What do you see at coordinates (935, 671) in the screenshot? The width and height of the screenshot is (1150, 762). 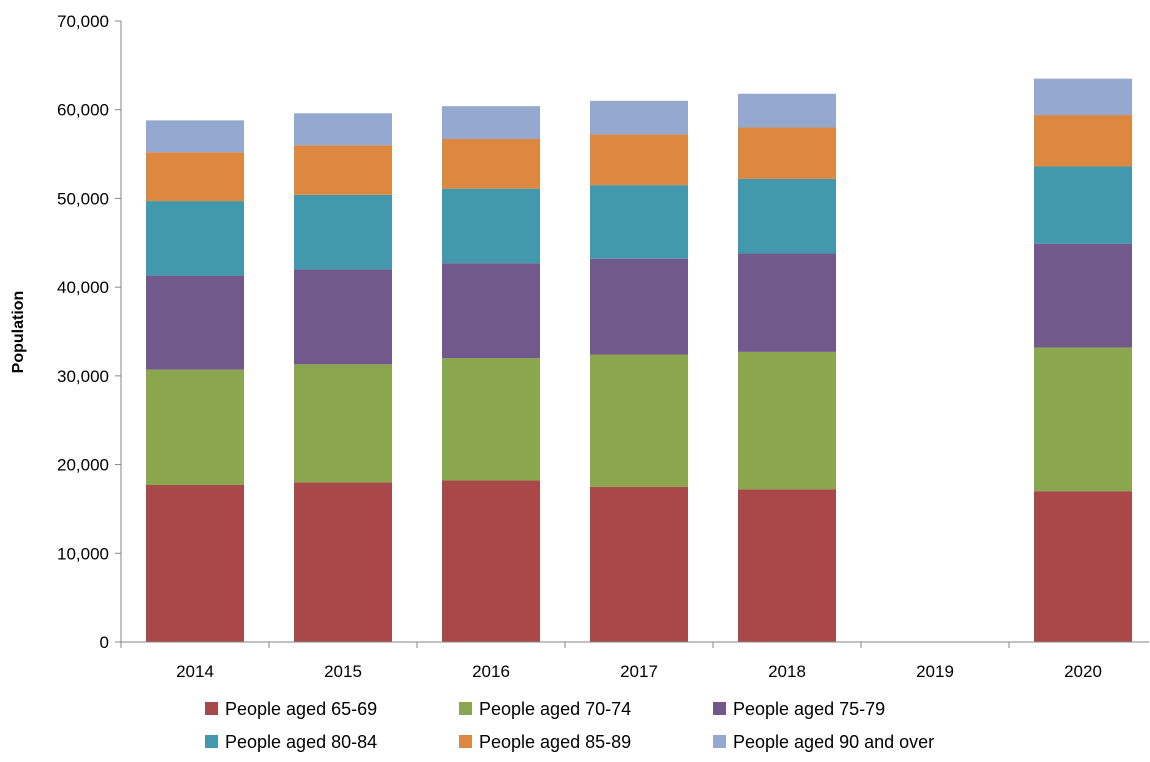 I see `x-tick-label: 2019` at bounding box center [935, 671].